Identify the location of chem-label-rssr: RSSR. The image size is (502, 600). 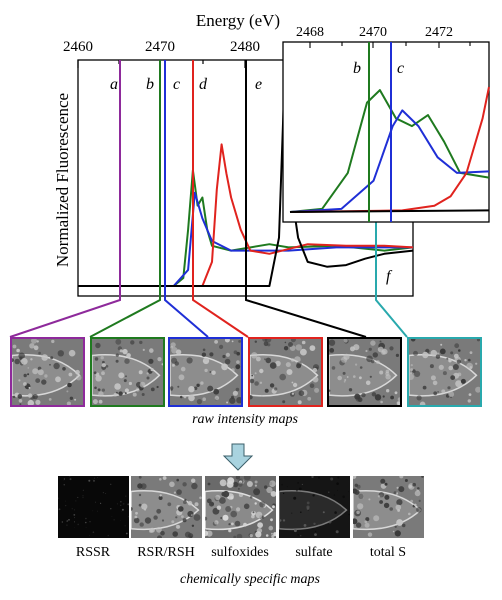
(93, 552).